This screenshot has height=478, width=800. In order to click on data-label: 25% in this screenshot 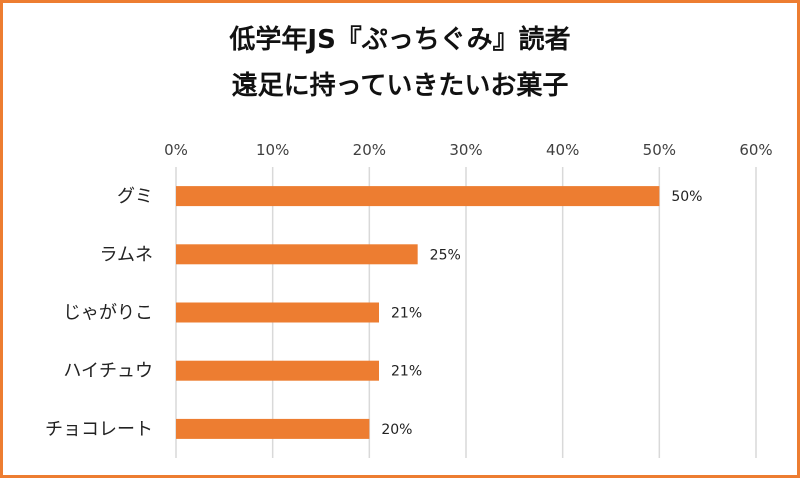, I will do `click(445, 255)`.